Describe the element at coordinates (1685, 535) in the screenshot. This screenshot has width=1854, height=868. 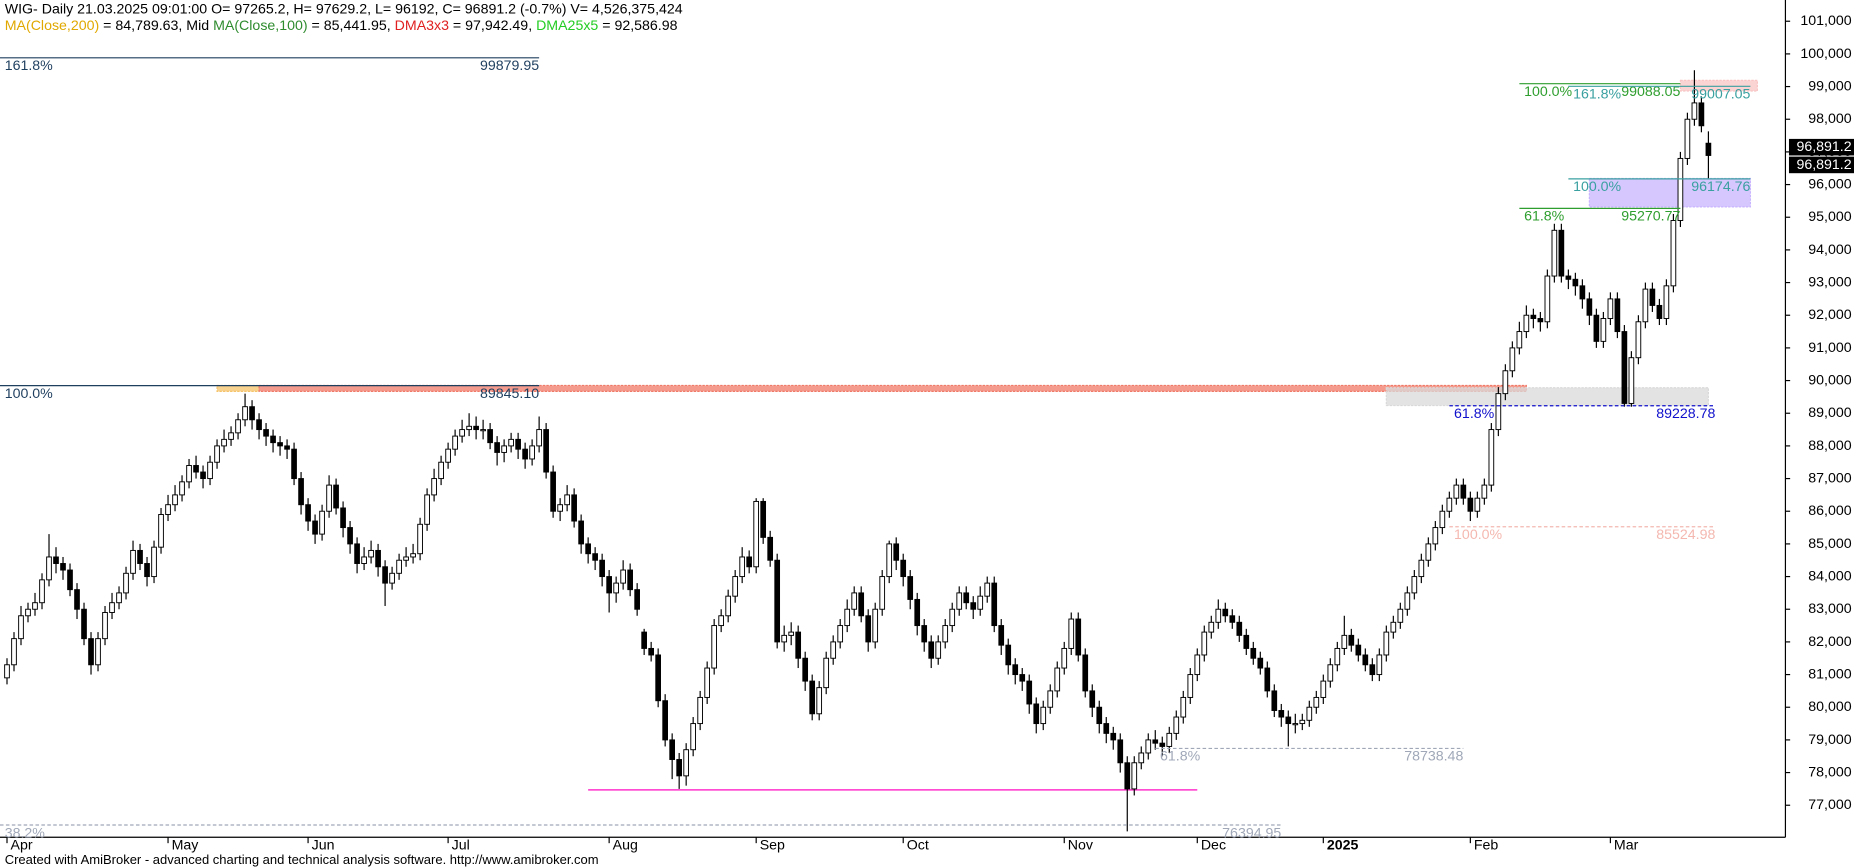
I see `fib-value: 85524.98` at that location.